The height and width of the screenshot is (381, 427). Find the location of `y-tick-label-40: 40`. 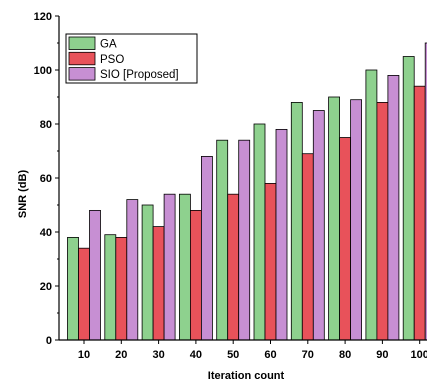

y-tick-label-40: 40 is located at coordinates (46, 233).